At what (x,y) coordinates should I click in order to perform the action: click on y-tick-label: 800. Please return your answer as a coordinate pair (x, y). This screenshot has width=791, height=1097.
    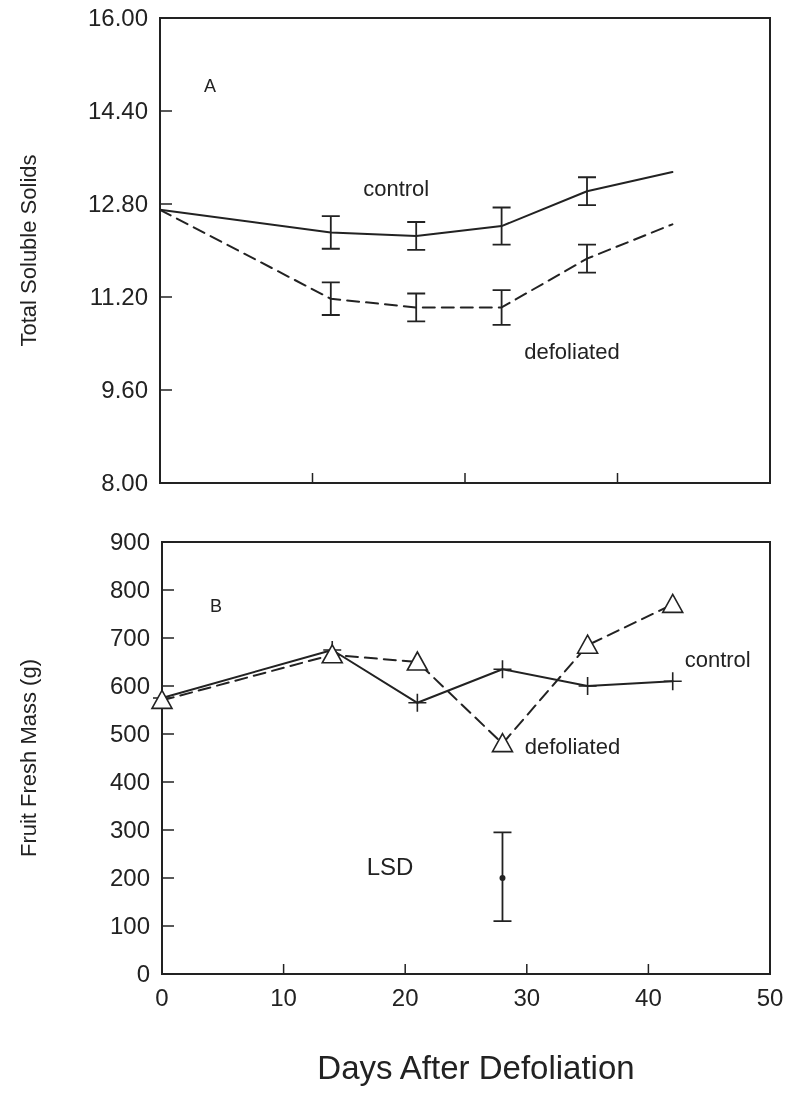
    Looking at the image, I should click on (129, 589).